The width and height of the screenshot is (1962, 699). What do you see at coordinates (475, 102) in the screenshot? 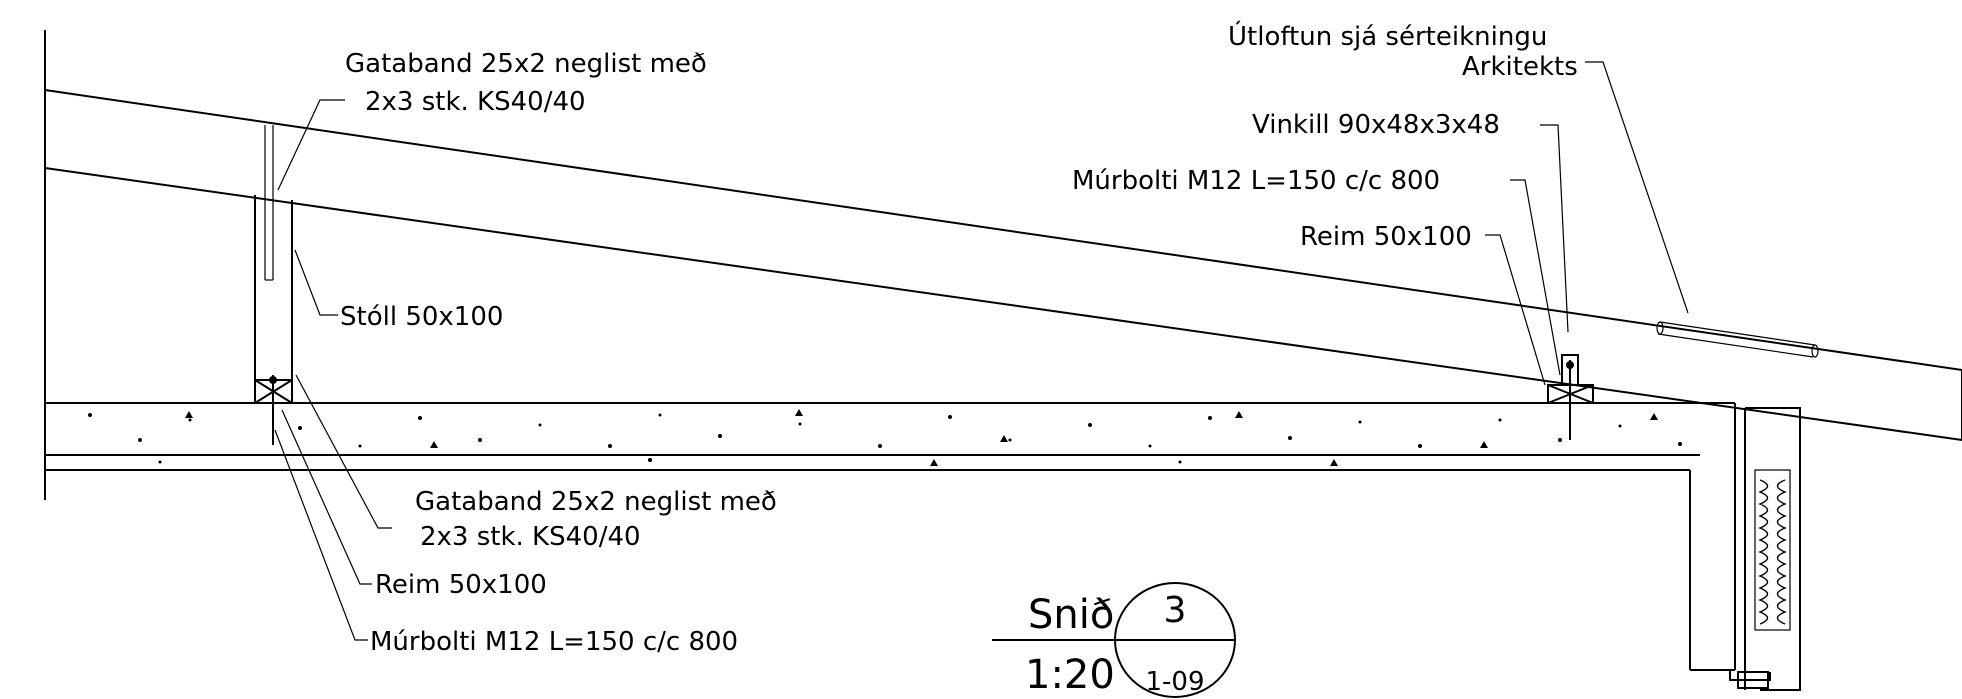
I see `label-gataband-top-2: 2x3 stk. KS40/40` at bounding box center [475, 102].